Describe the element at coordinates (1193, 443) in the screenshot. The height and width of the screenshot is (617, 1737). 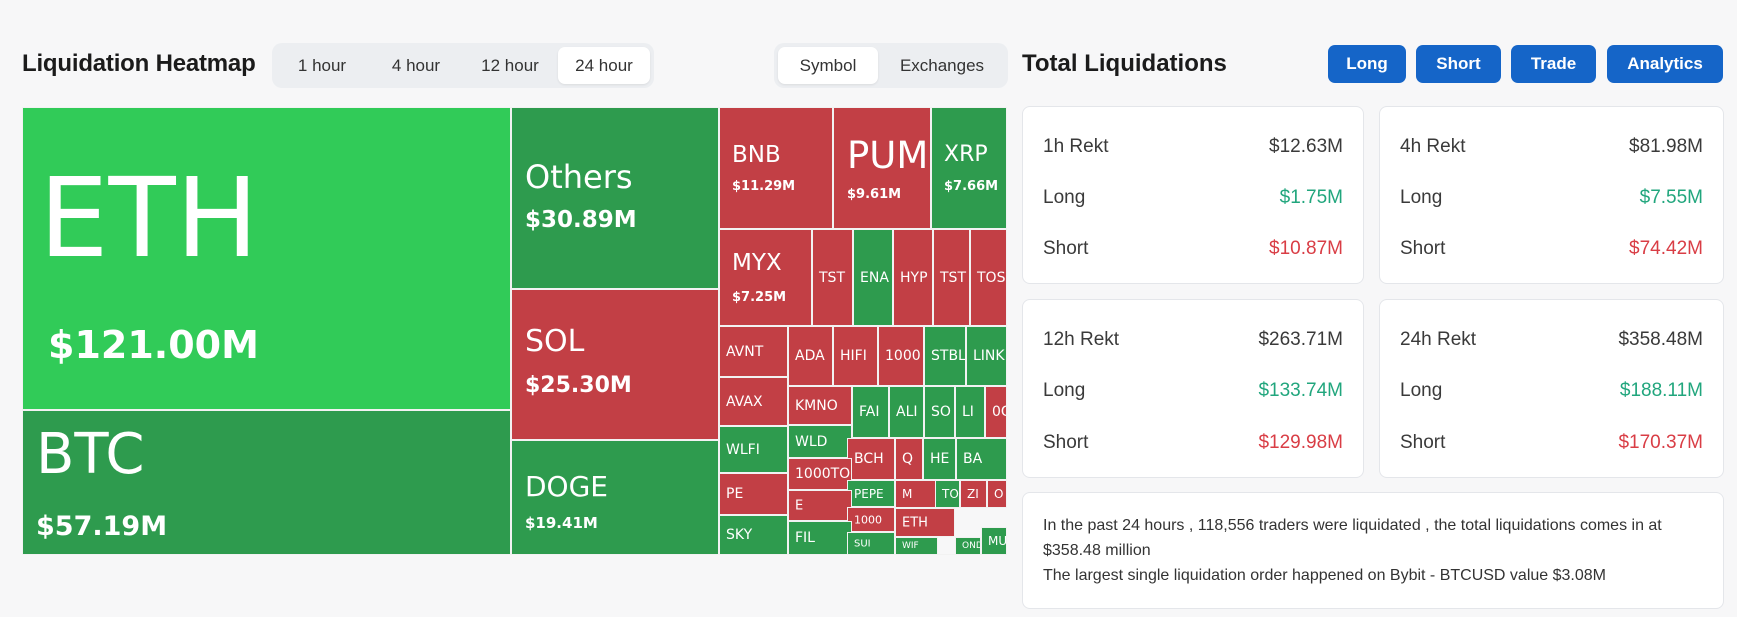
I see `rekt-short-row: Short $129.98M` at that location.